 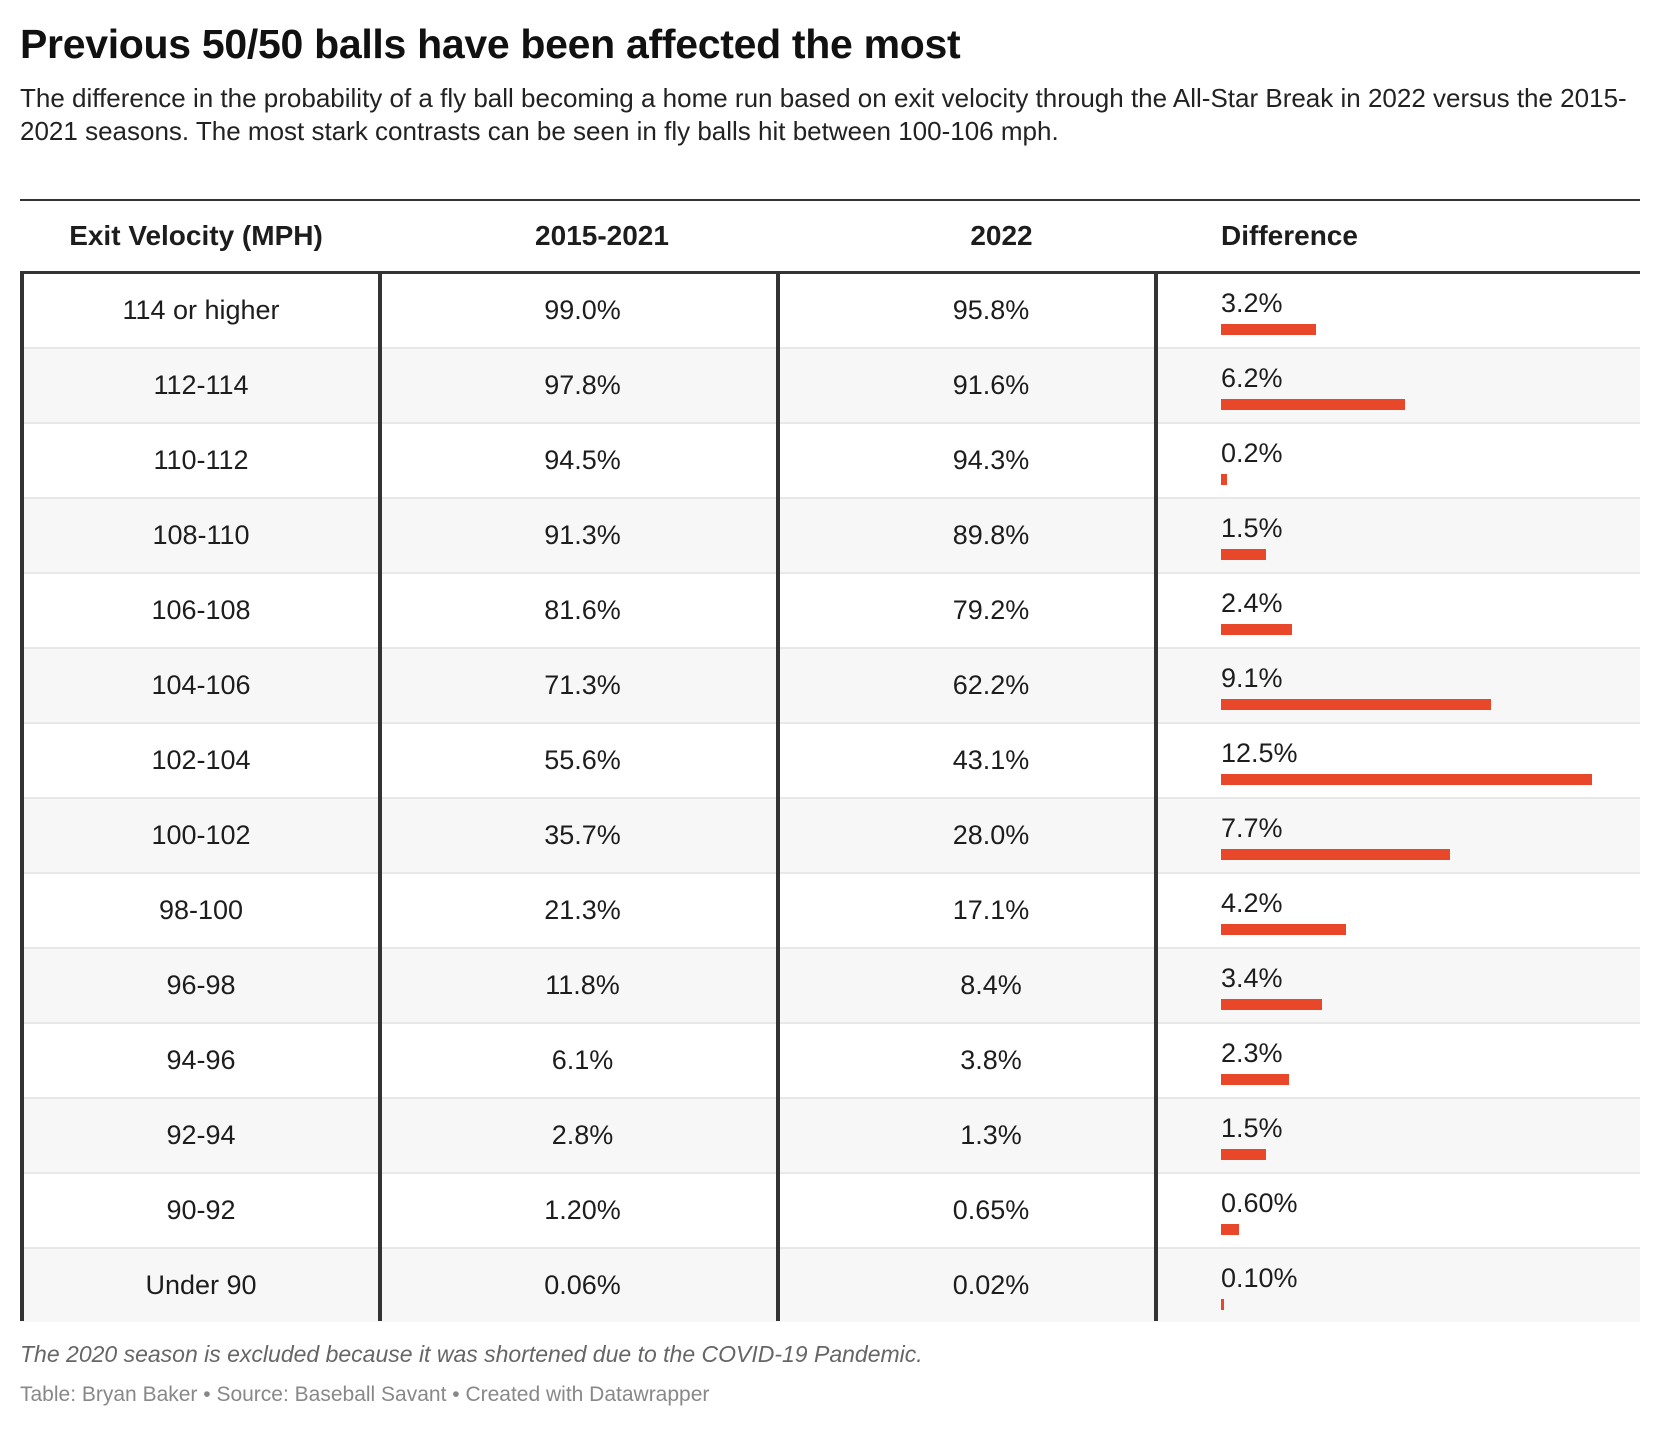 What do you see at coordinates (1421, 460) in the screenshot?
I see `cell-difference: 0.2%` at bounding box center [1421, 460].